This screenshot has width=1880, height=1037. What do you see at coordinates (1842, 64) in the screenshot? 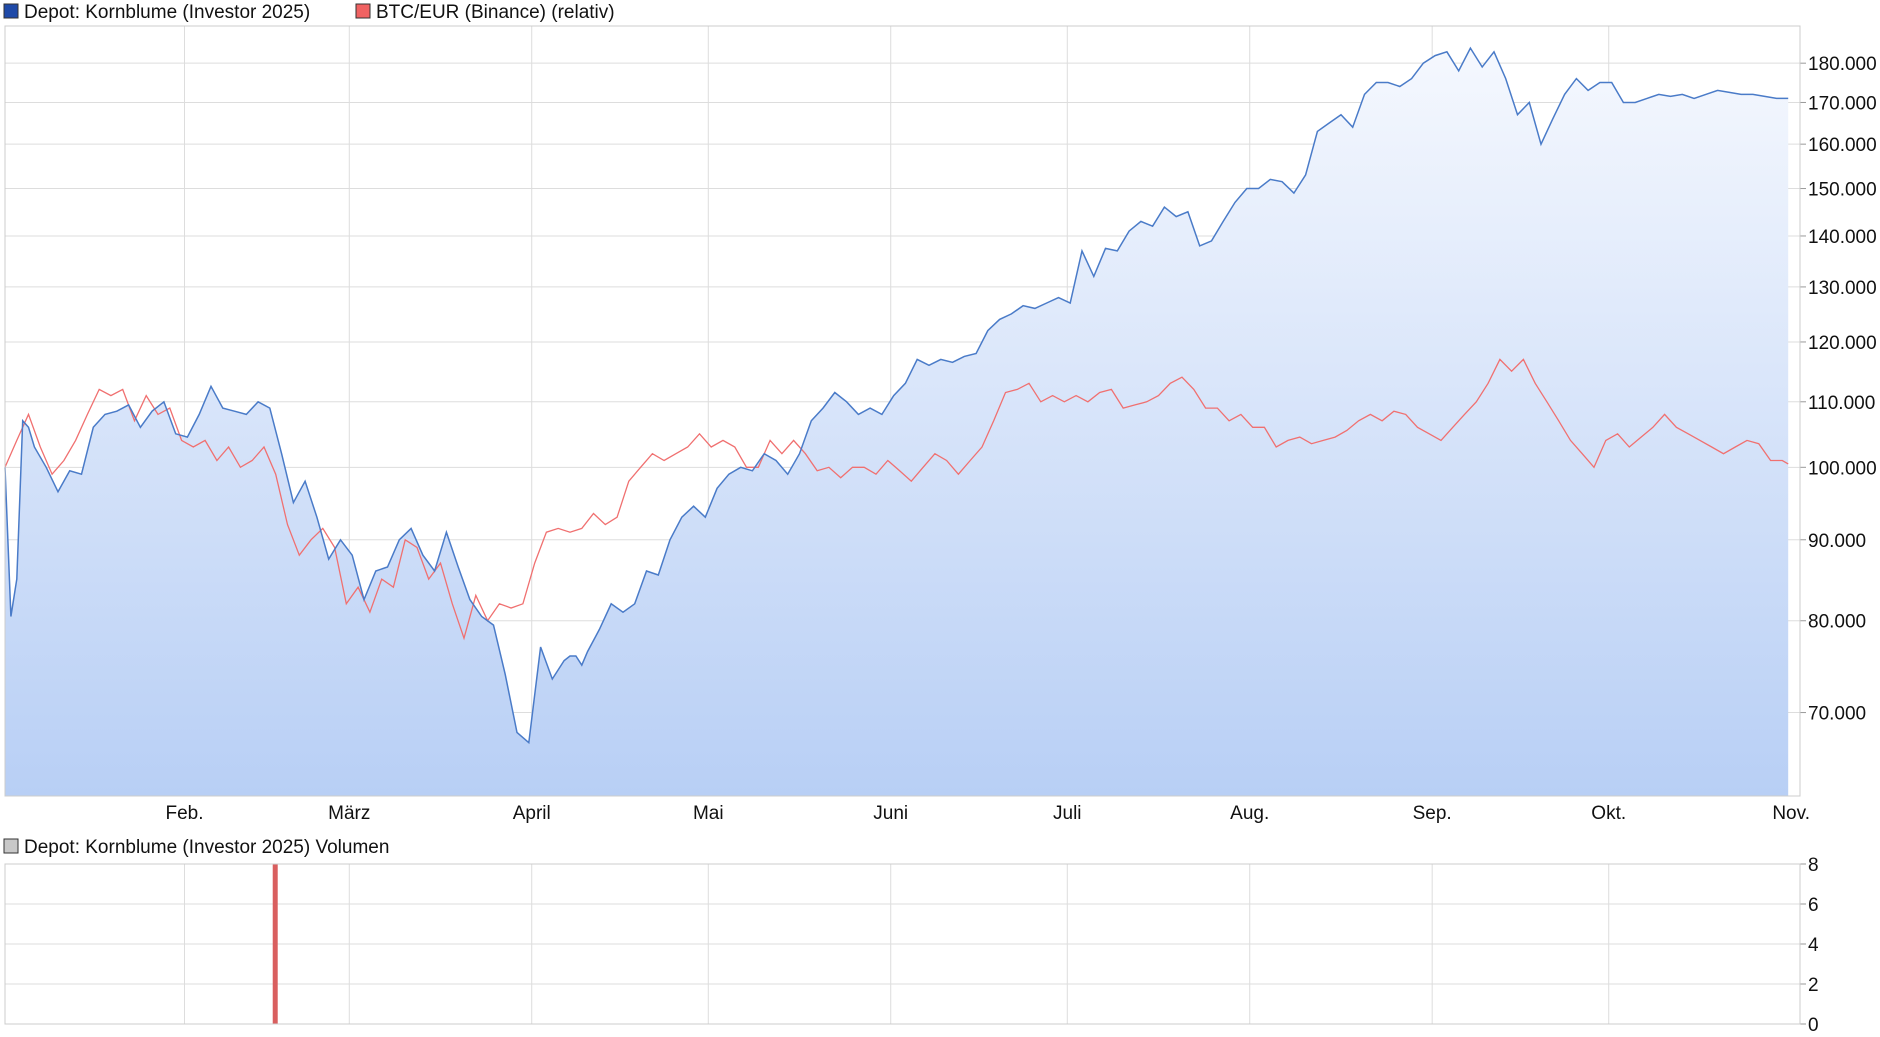
I see `main-y-tick-label: 180.000` at bounding box center [1842, 64].